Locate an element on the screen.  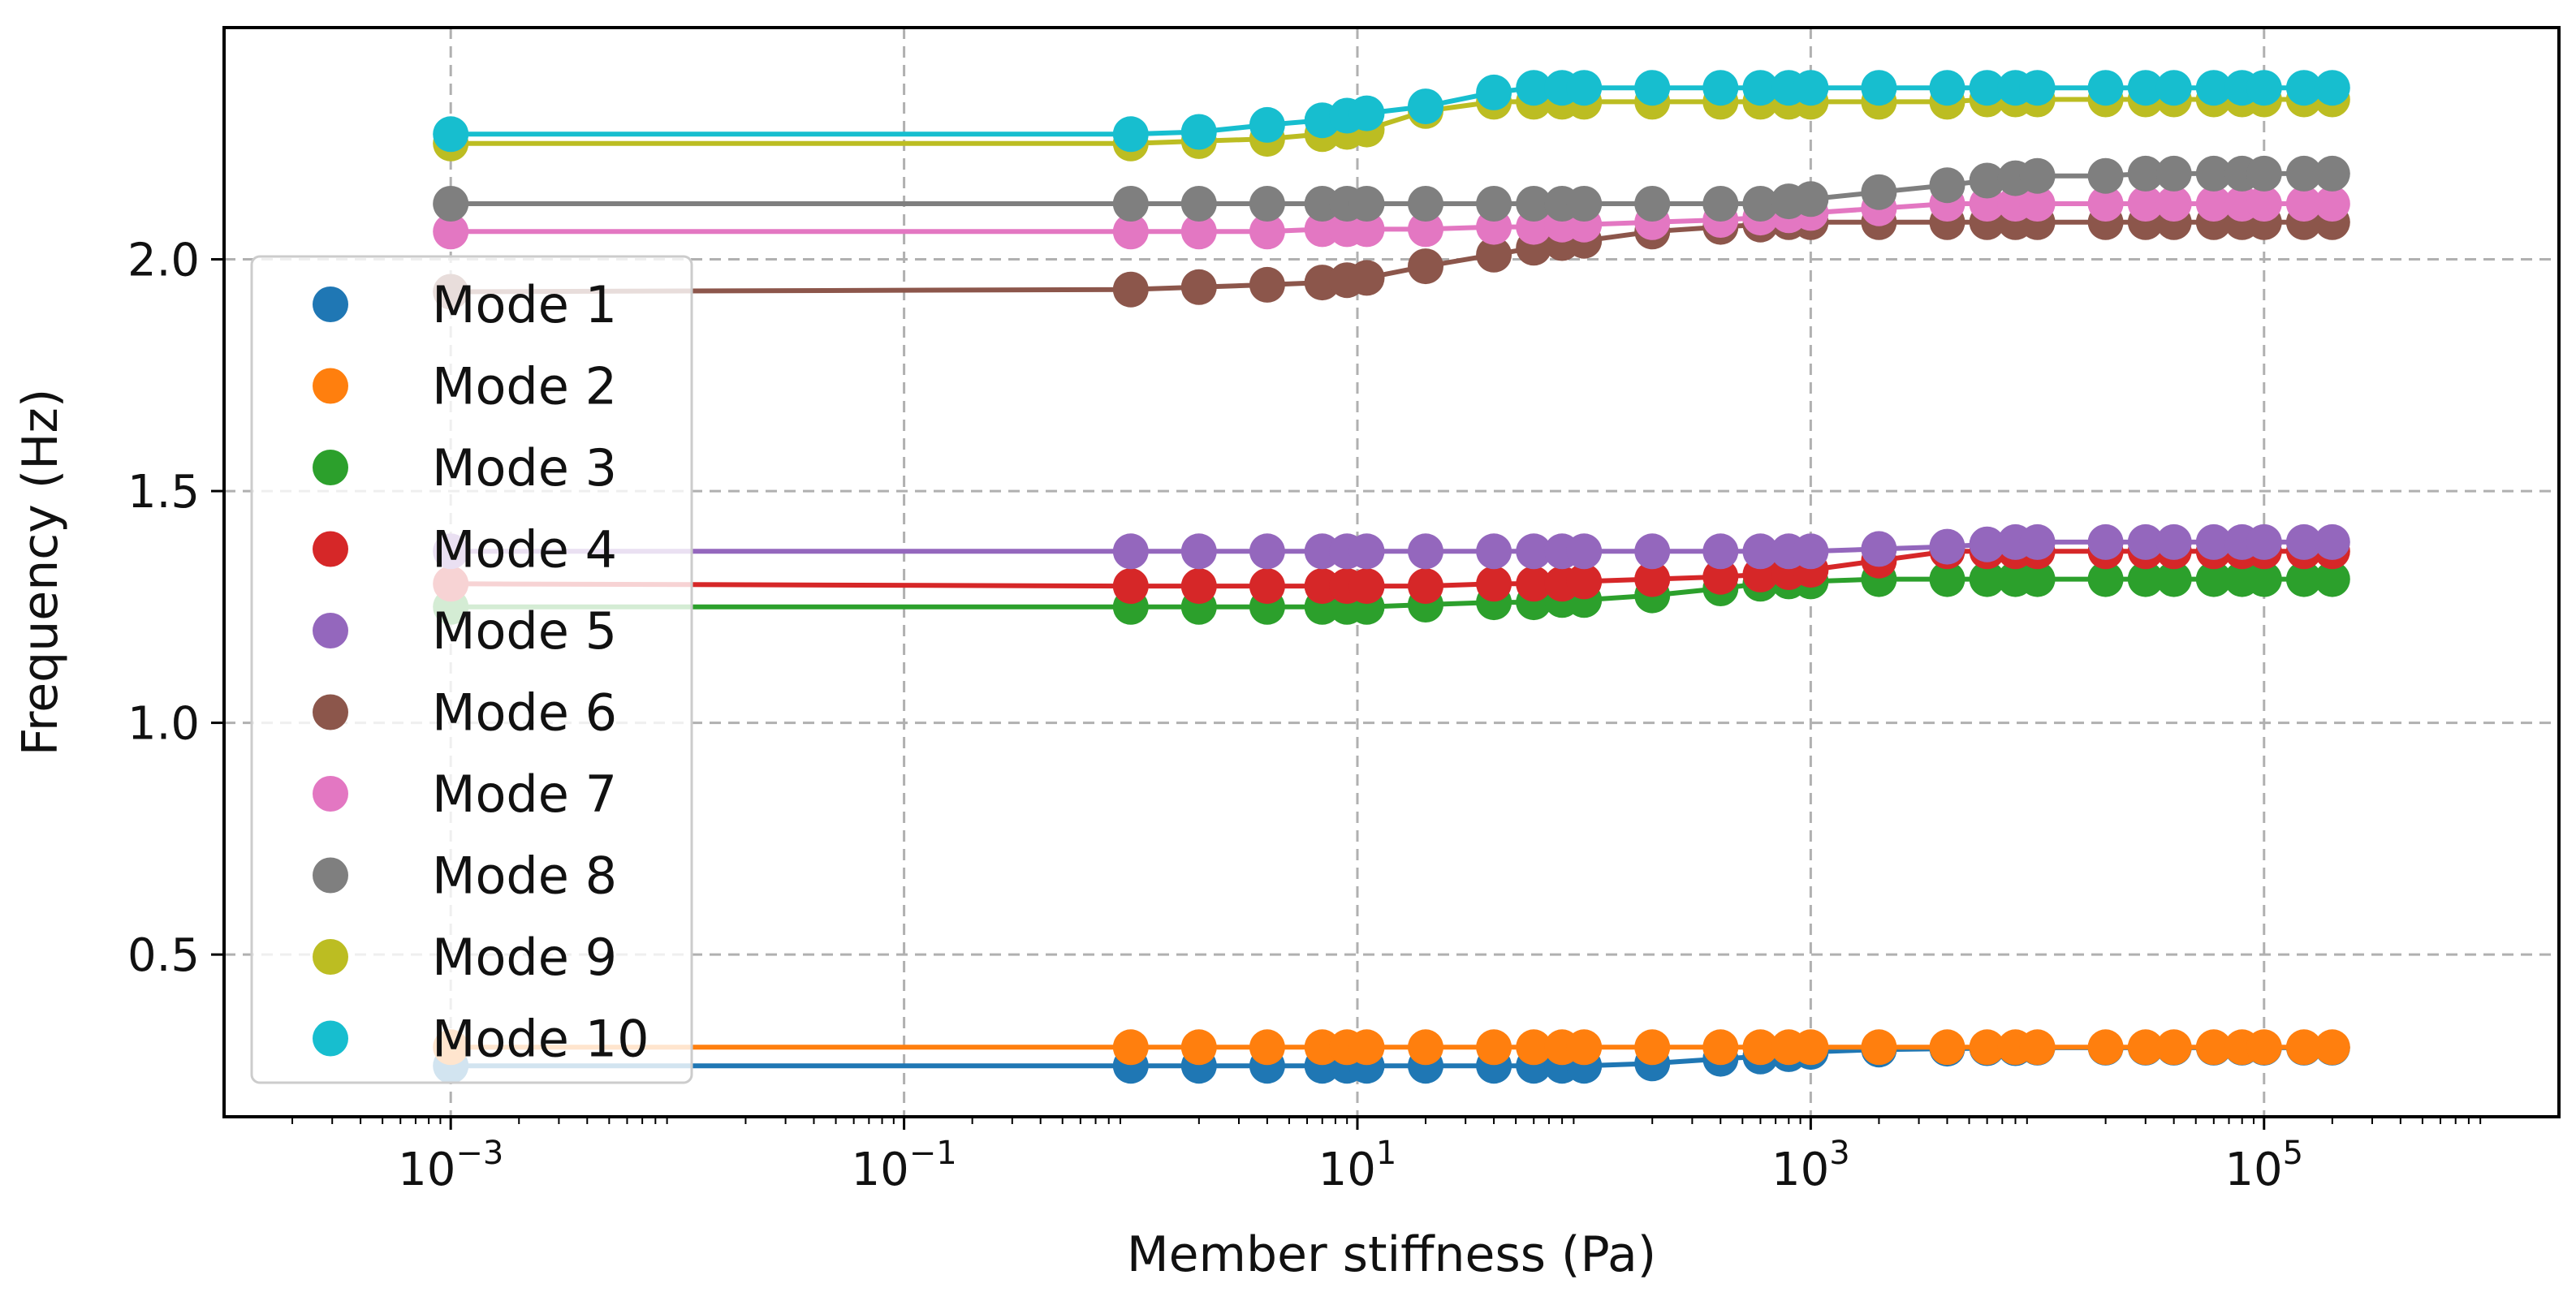
x-tick-label: 101 is located at coordinates (1357, 1165).